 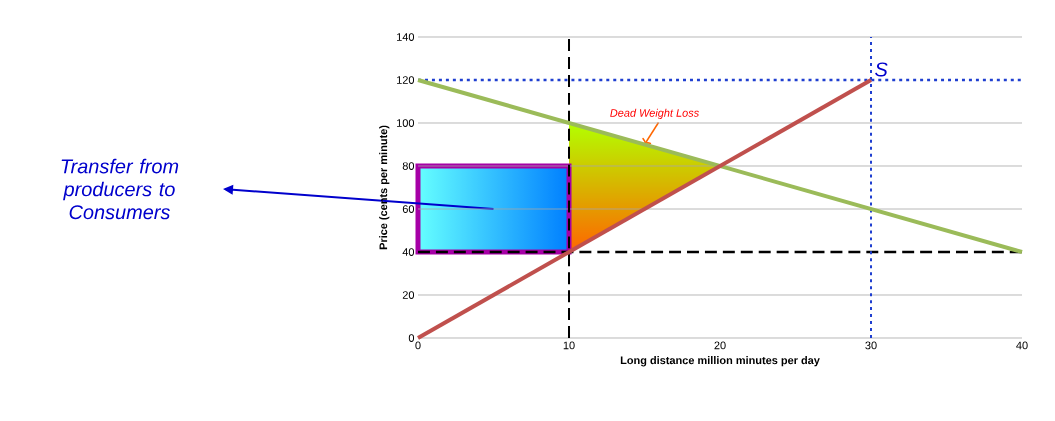 I want to click on y-tick-label: 60, so click(x=408, y=209).